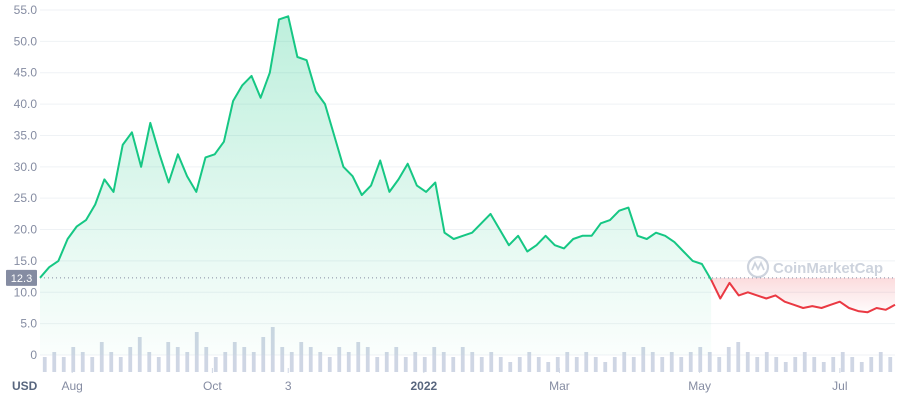 Image resolution: width=900 pixels, height=405 pixels. I want to click on y-tick-label: 45.0, so click(26, 73).